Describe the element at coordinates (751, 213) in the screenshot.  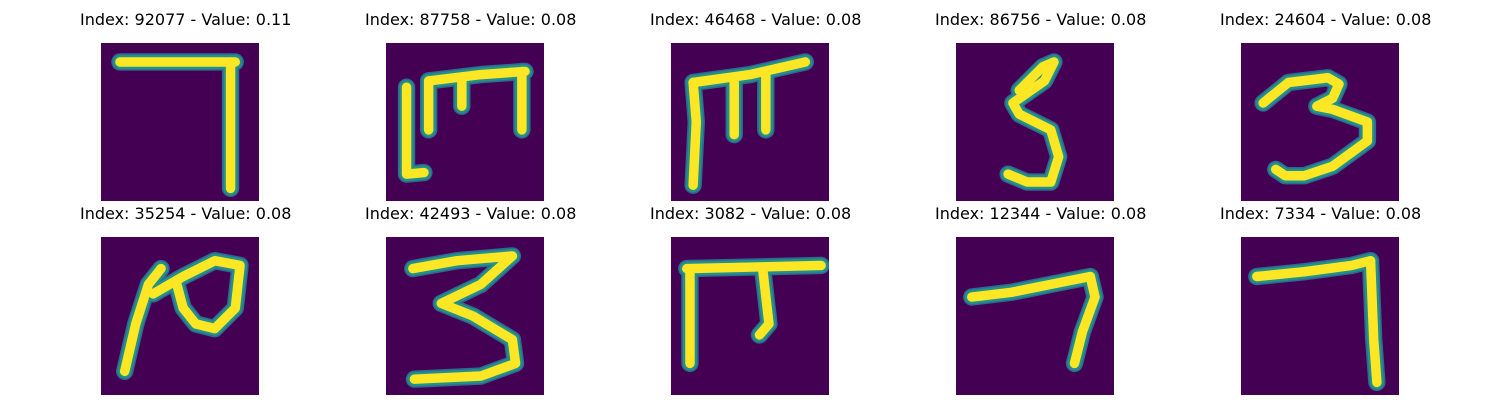
I see `panel-title: Index: 3082 - Value: 0.08` at that location.